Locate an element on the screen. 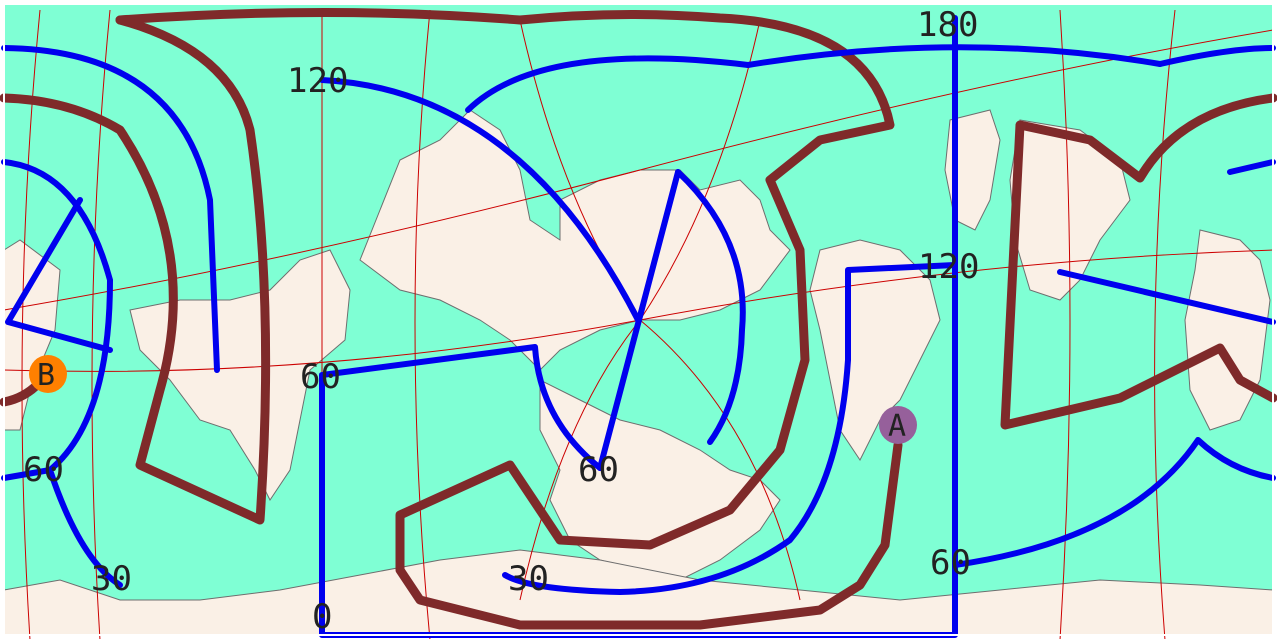 Image resolution: width=1277 pixels, height=639 pixels. marker-b: B is located at coordinates (48, 374).